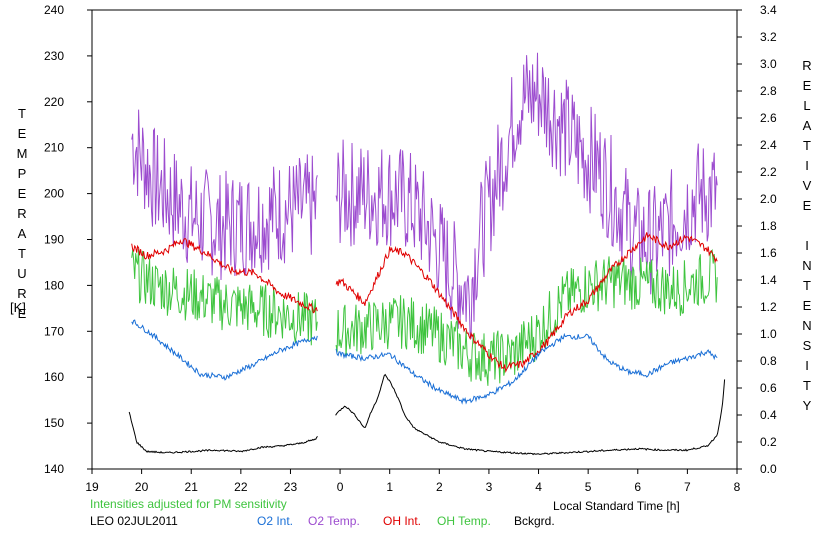 This screenshot has width=828, height=535. Describe the element at coordinates (192, 487) in the screenshot. I see `x-tick-label: 21` at that location.